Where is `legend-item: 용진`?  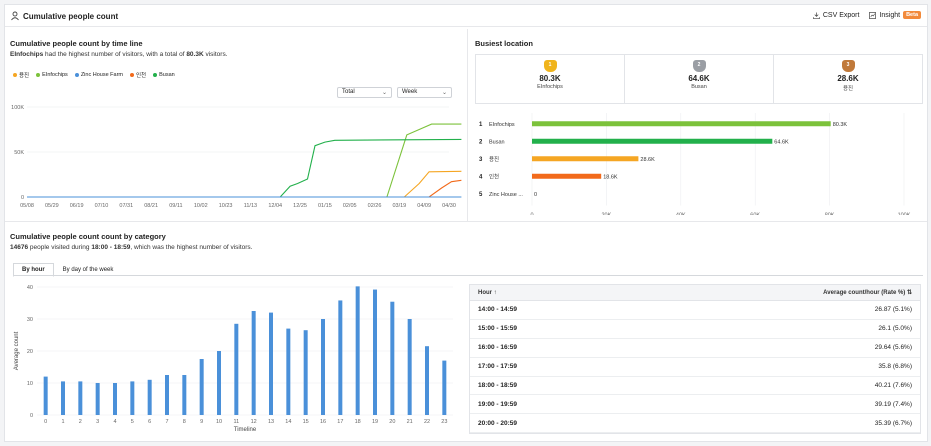
legend-item: 용진 is located at coordinates (21, 75).